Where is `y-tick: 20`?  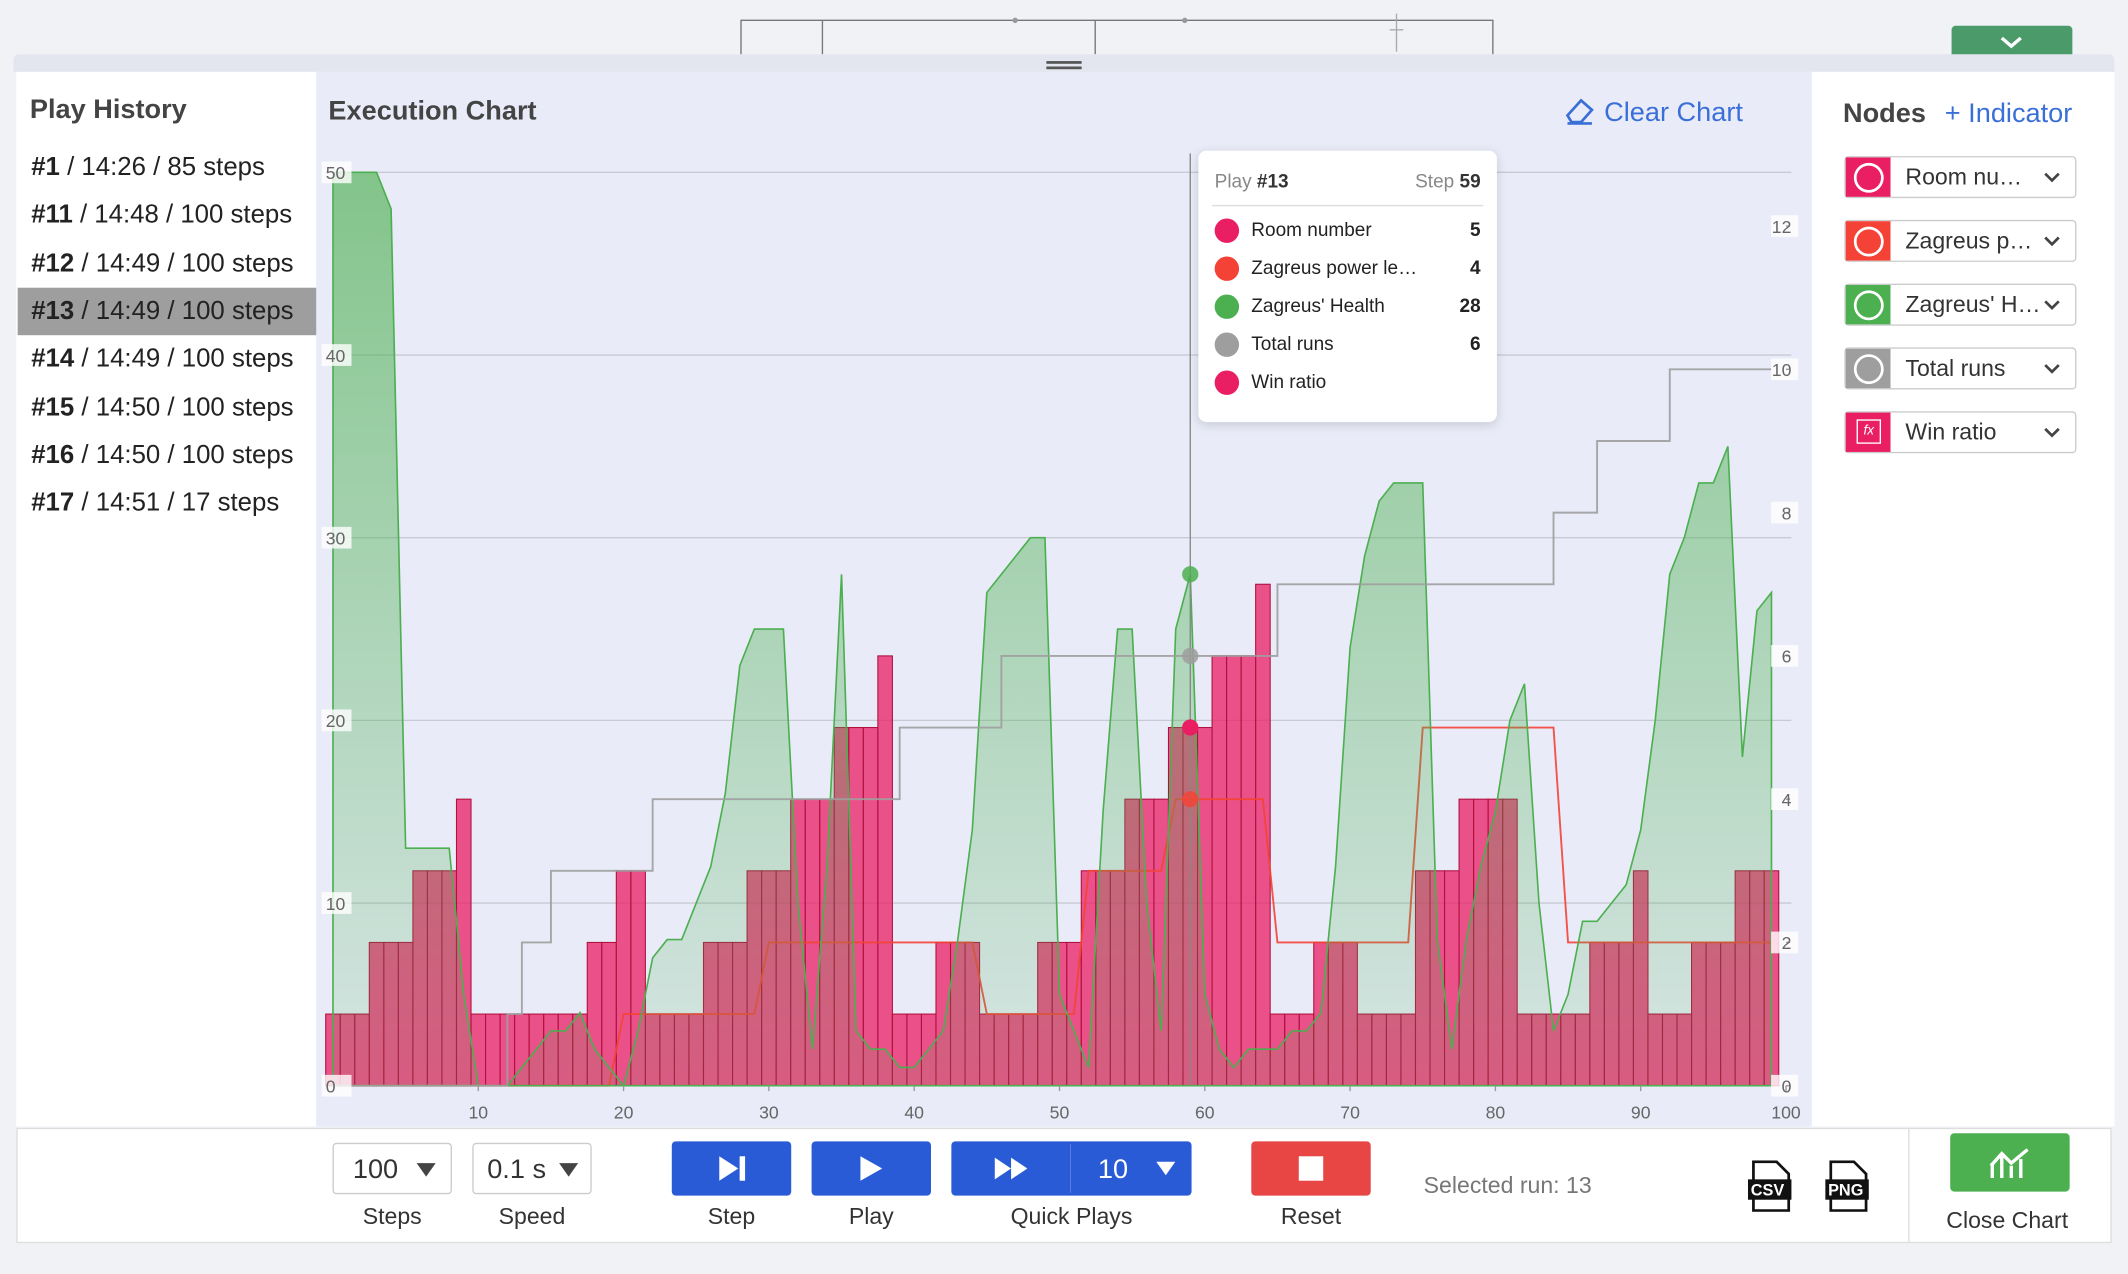 y-tick: 20 is located at coordinates (336, 720).